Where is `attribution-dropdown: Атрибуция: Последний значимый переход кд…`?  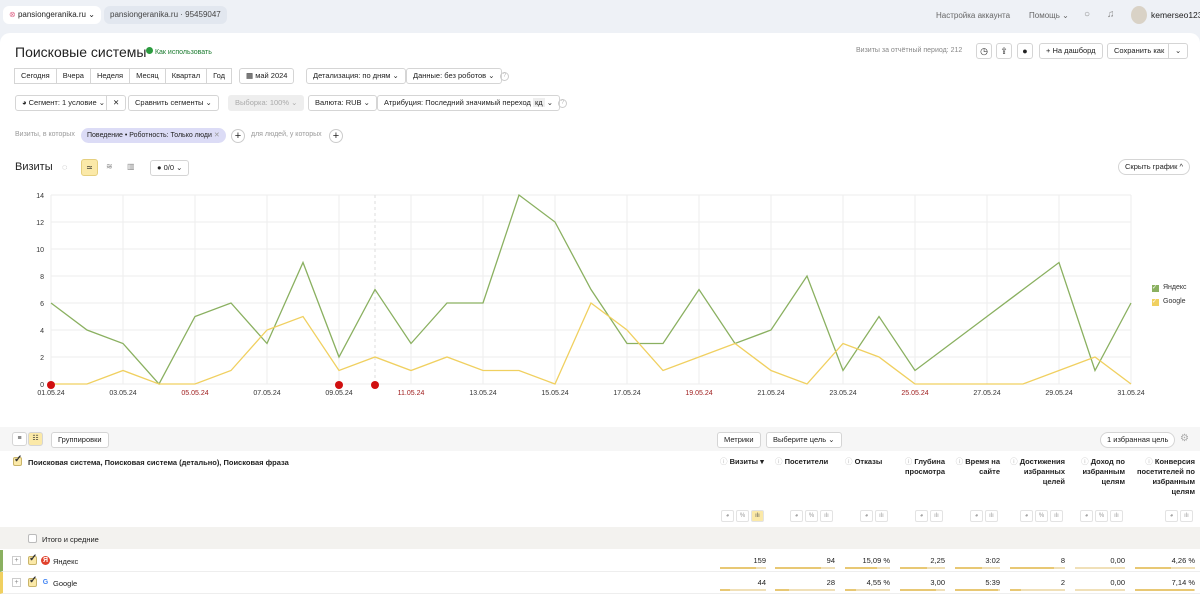
attribution-dropdown: Атрибуция: Последний значимый переход кд… is located at coordinates (469, 103).